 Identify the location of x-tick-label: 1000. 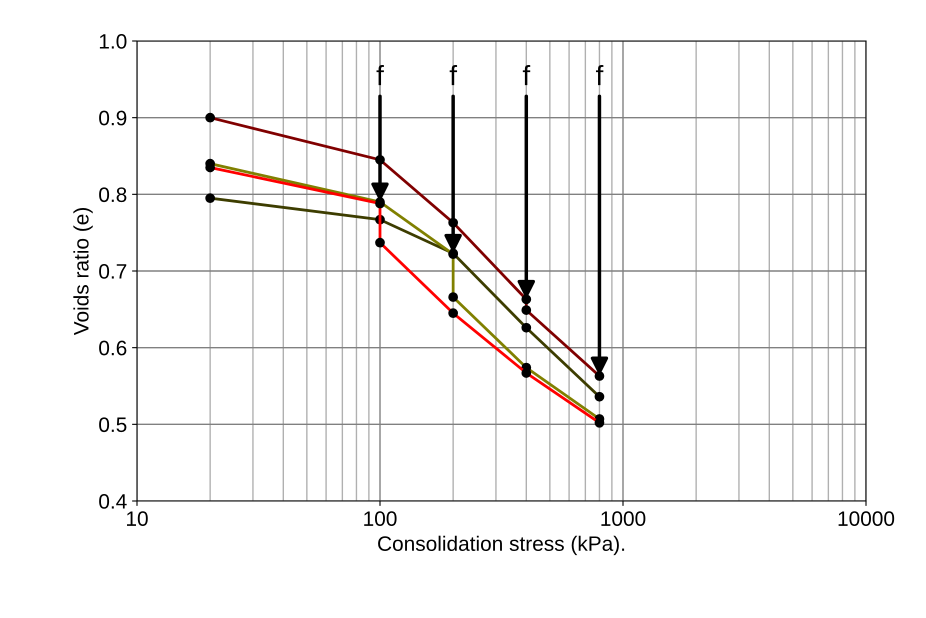
(623, 518).